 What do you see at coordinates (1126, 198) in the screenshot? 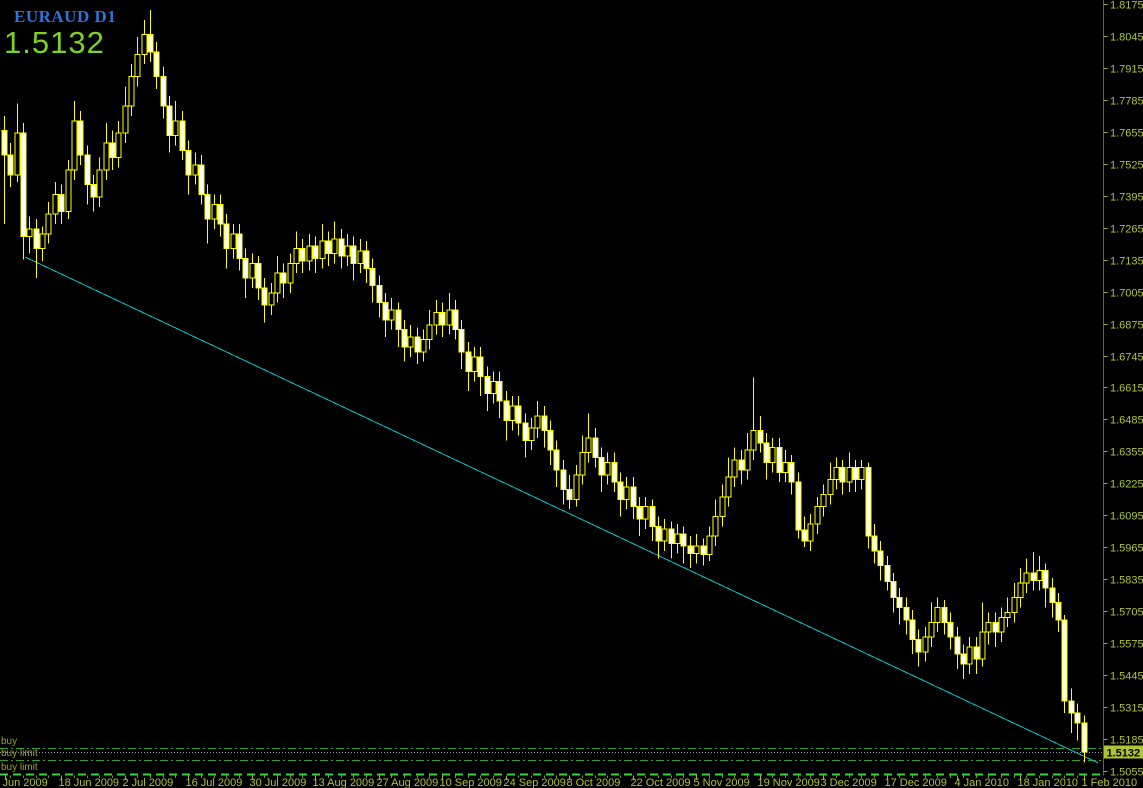
I see `price-axis-label: 1.7395` at bounding box center [1126, 198].